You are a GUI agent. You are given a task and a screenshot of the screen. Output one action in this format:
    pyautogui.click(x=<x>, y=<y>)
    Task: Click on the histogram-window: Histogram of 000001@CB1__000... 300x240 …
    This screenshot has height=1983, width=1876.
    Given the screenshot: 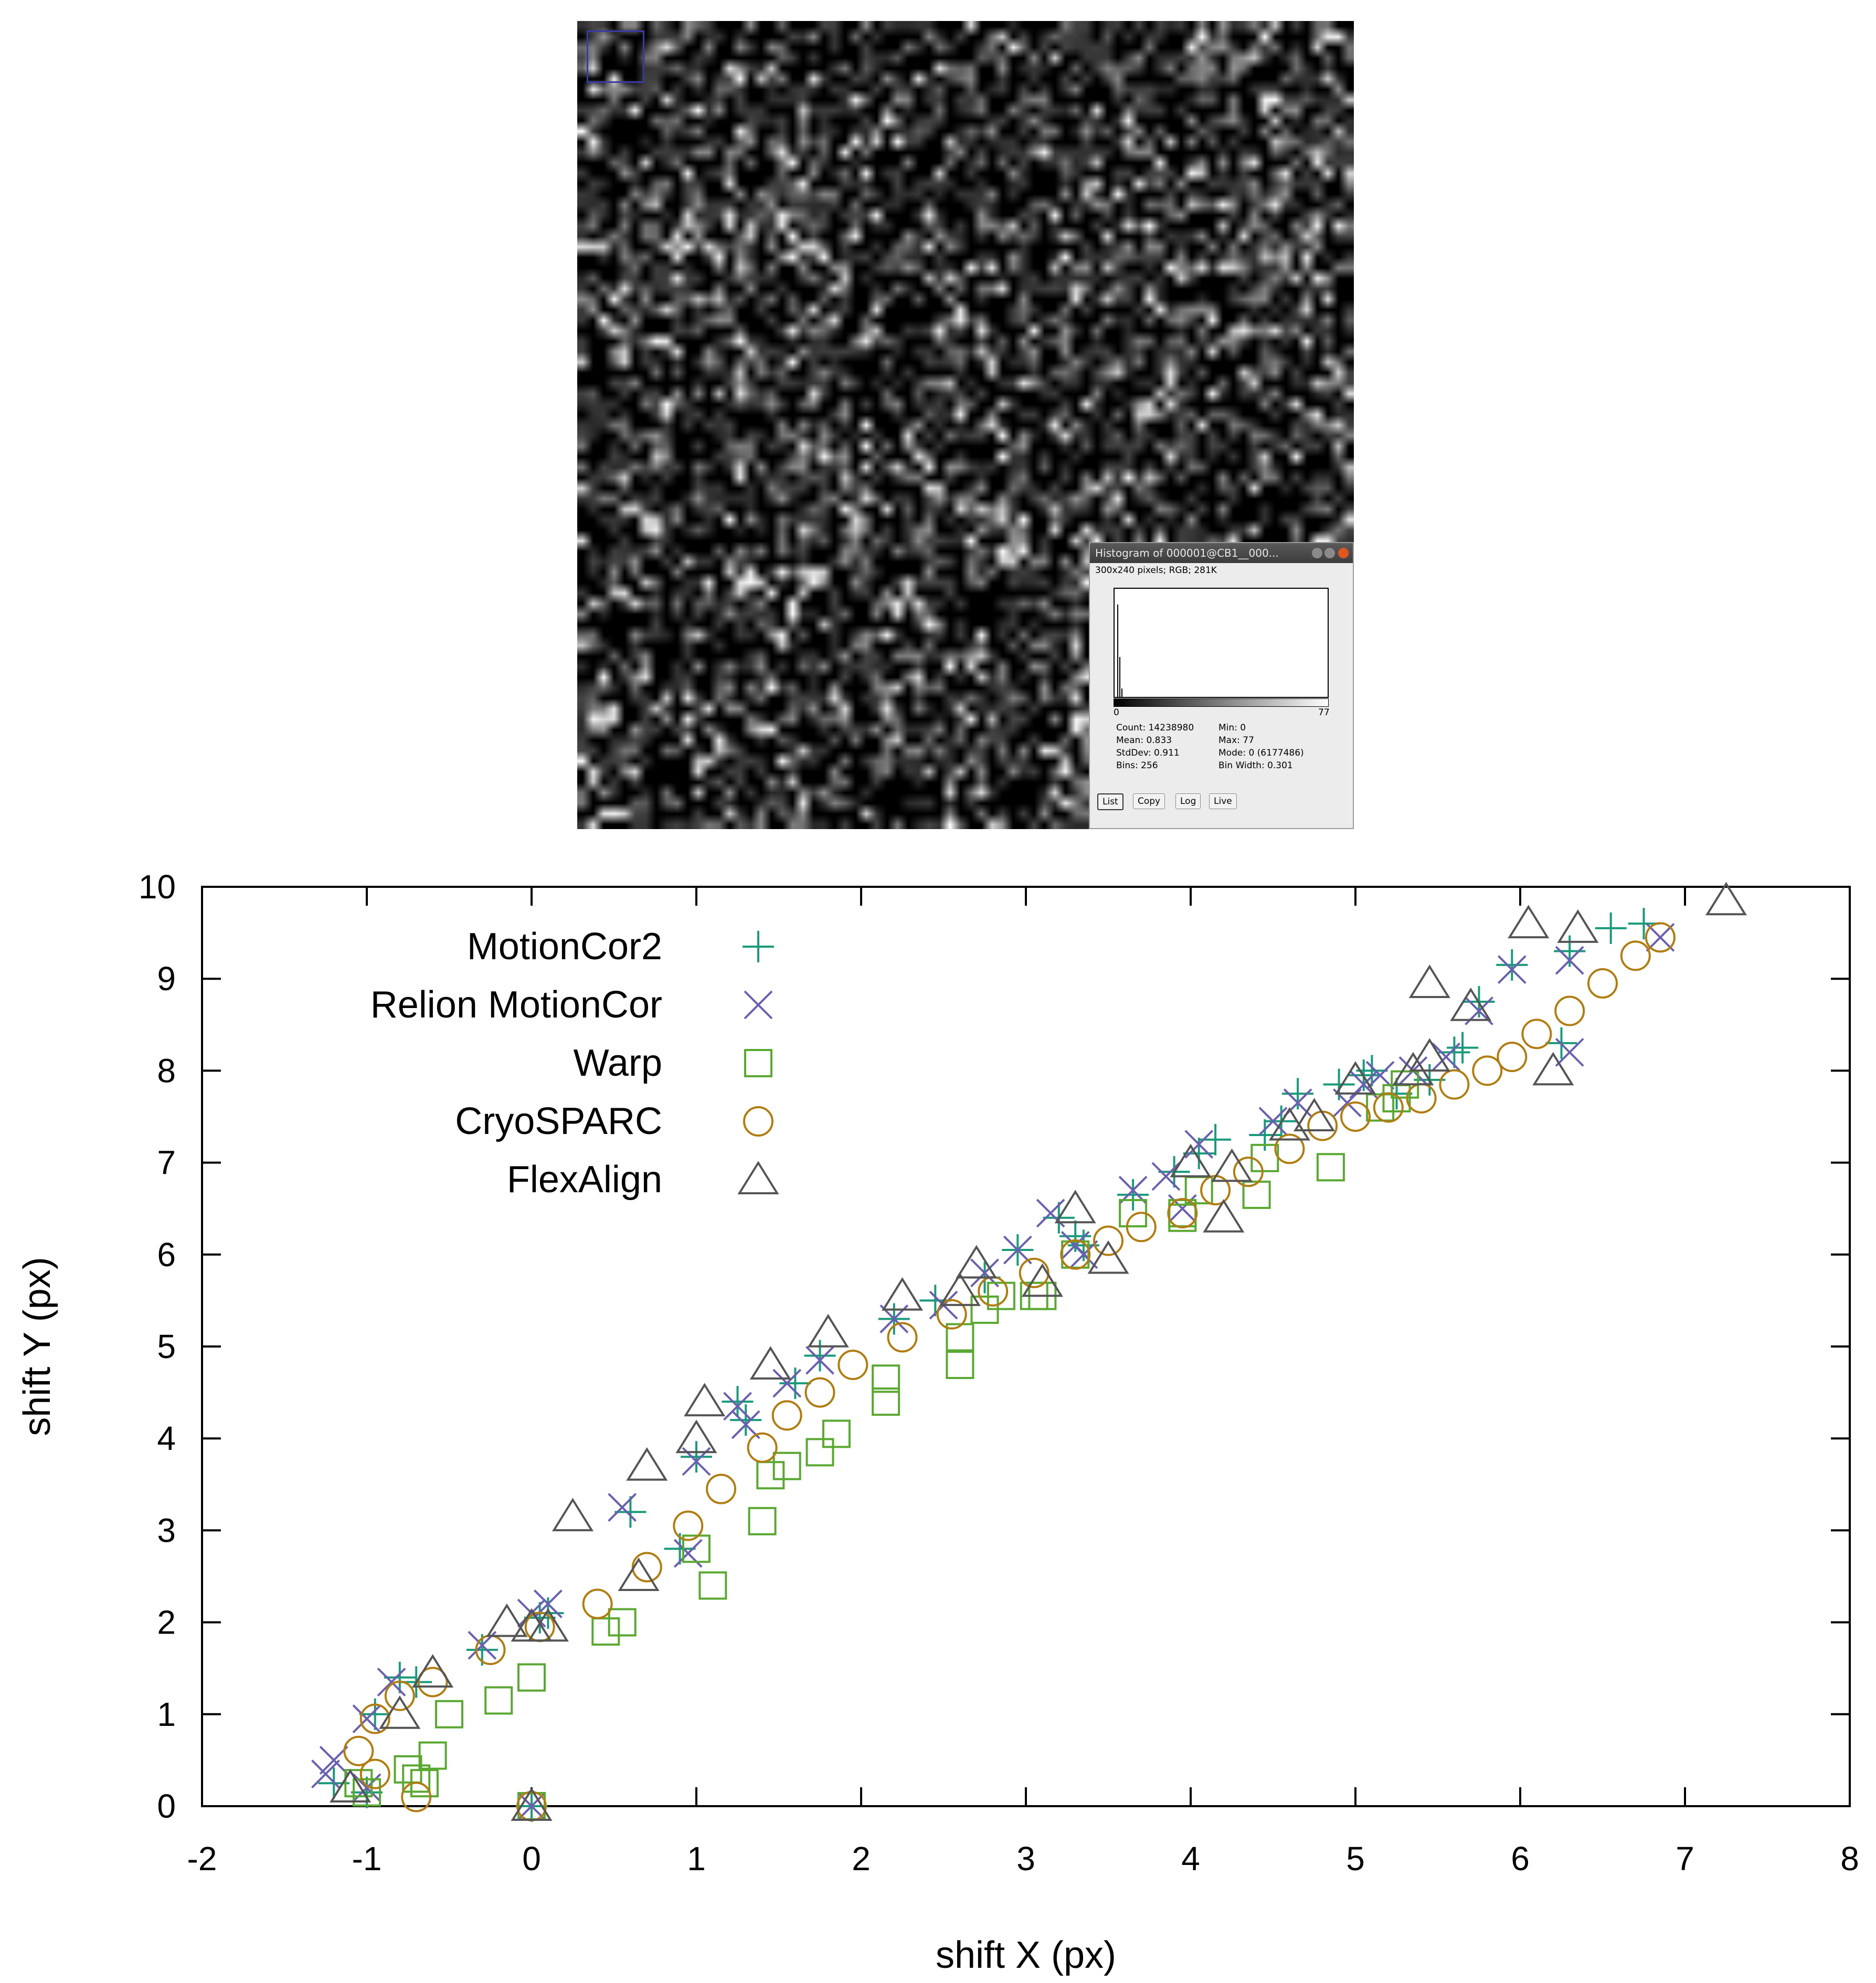 What is the action you would take?
    pyautogui.click(x=1221, y=685)
    